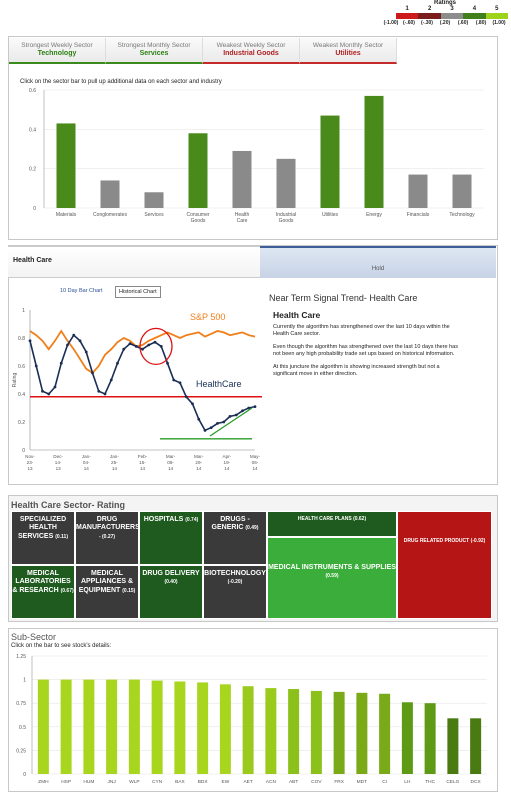 The width and height of the screenshot is (511, 800). I want to click on sector-tab: Weakest Weekly Sector Industrial Goods, so click(251, 51).